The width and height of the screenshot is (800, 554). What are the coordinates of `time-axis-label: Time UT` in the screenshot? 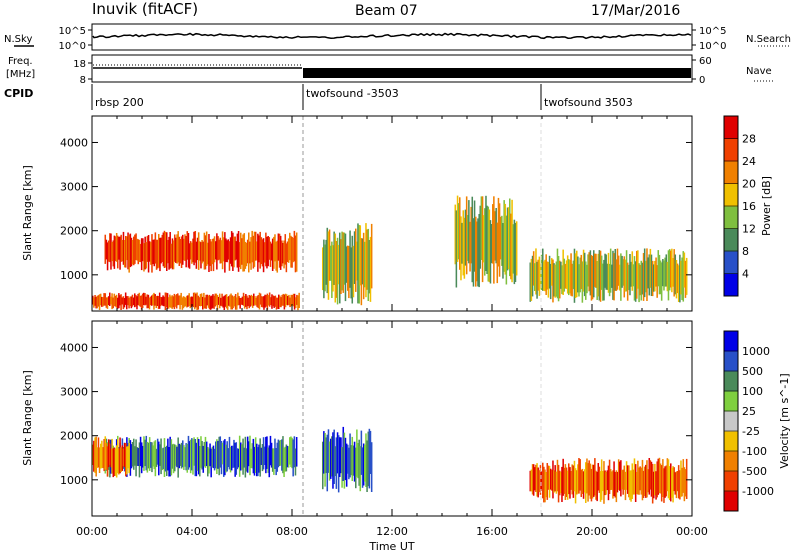 It's located at (391, 546).